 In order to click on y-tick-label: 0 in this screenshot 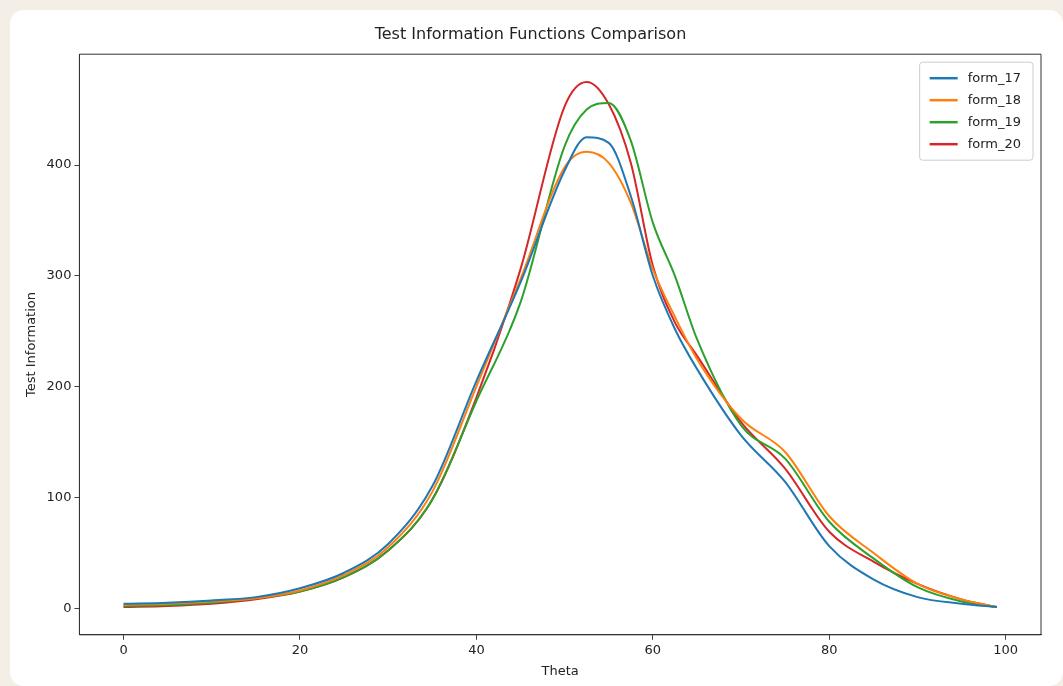, I will do `click(67, 607)`.